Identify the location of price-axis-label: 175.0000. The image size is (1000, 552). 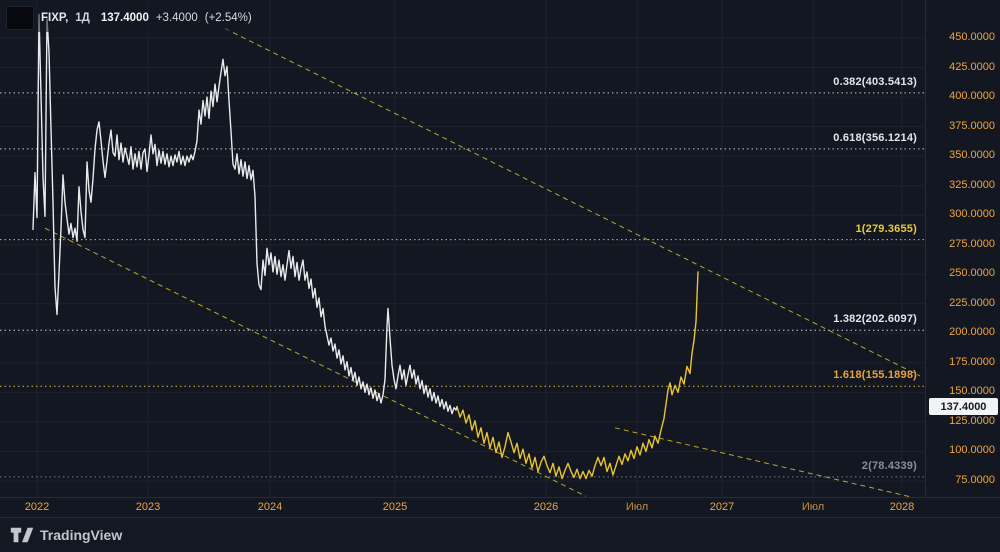
(972, 361).